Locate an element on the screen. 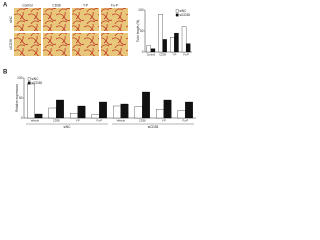 Image resolution: width=320 pixels, height=240 pixels. y-axis-label: Tube length (%) is located at coordinates (138, 31).